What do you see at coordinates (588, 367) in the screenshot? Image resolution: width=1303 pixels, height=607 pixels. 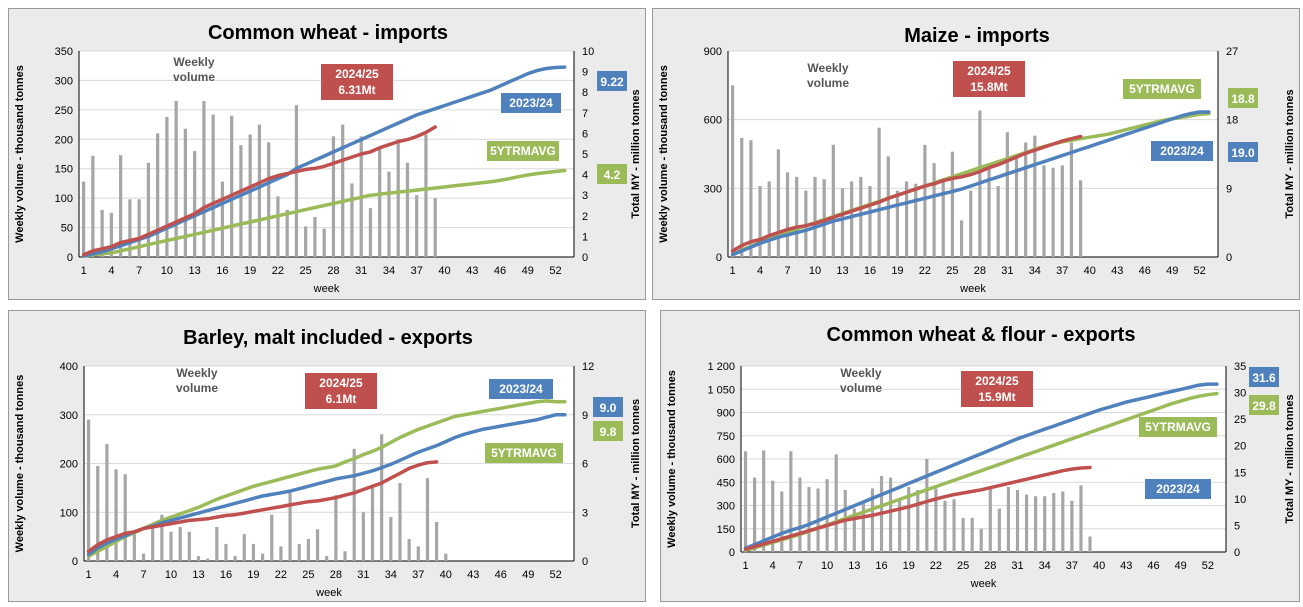 I see `y2-tick-label: 12` at bounding box center [588, 367].